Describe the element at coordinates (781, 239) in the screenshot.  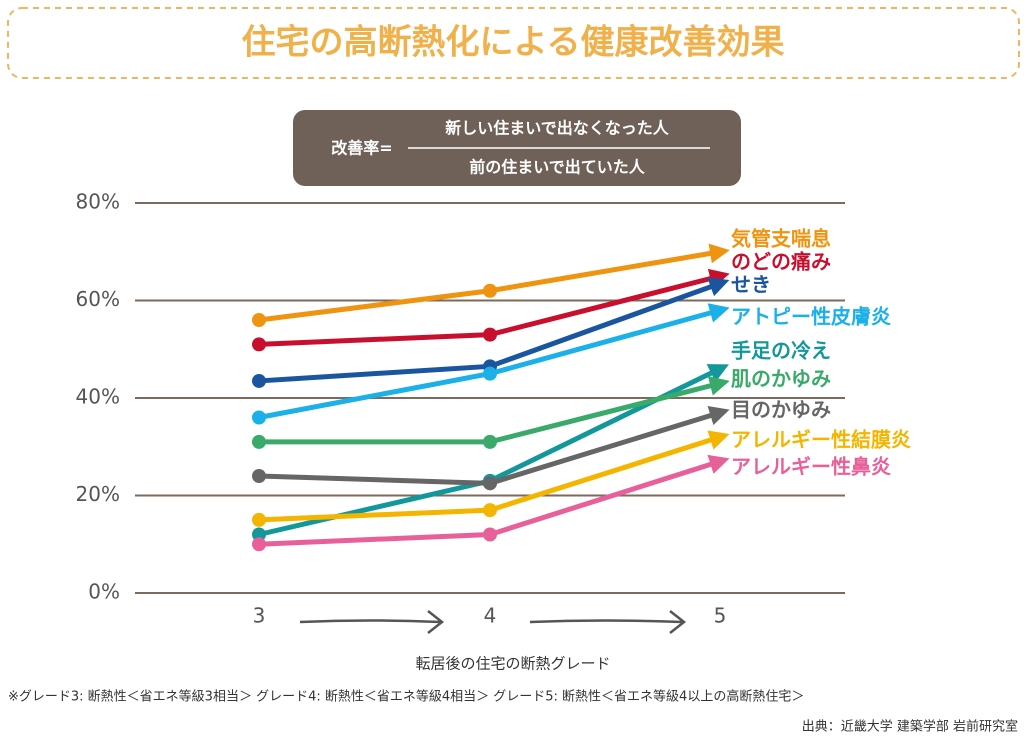
I see `series-label: 気管支喘息` at that location.